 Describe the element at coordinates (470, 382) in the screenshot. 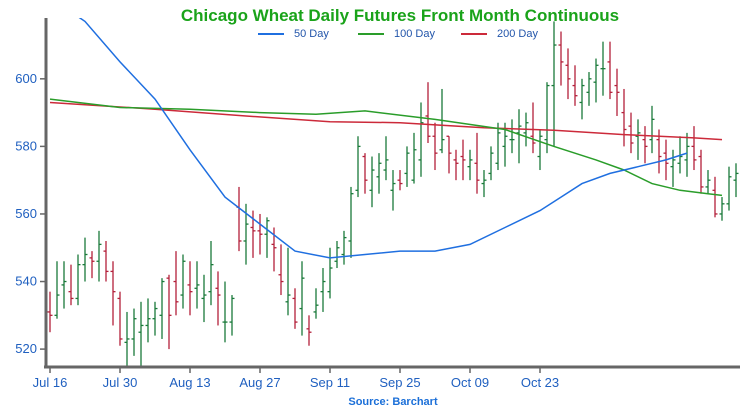

I see `x-tick-label: Oct 09` at that location.